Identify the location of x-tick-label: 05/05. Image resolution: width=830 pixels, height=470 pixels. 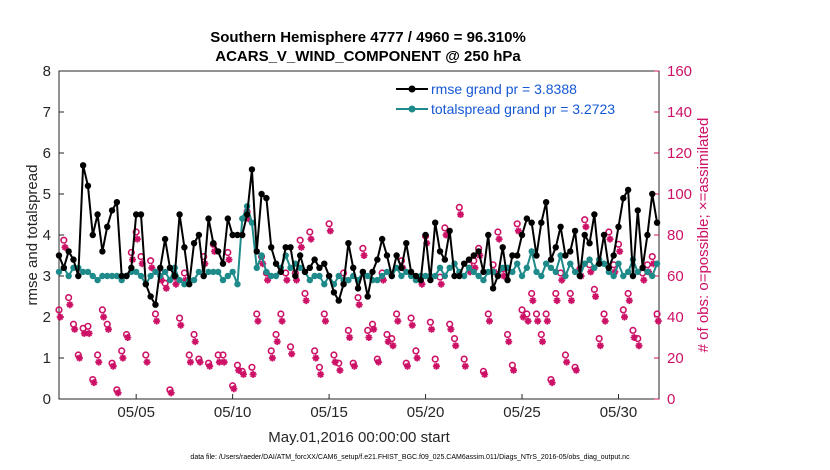
(136, 412).